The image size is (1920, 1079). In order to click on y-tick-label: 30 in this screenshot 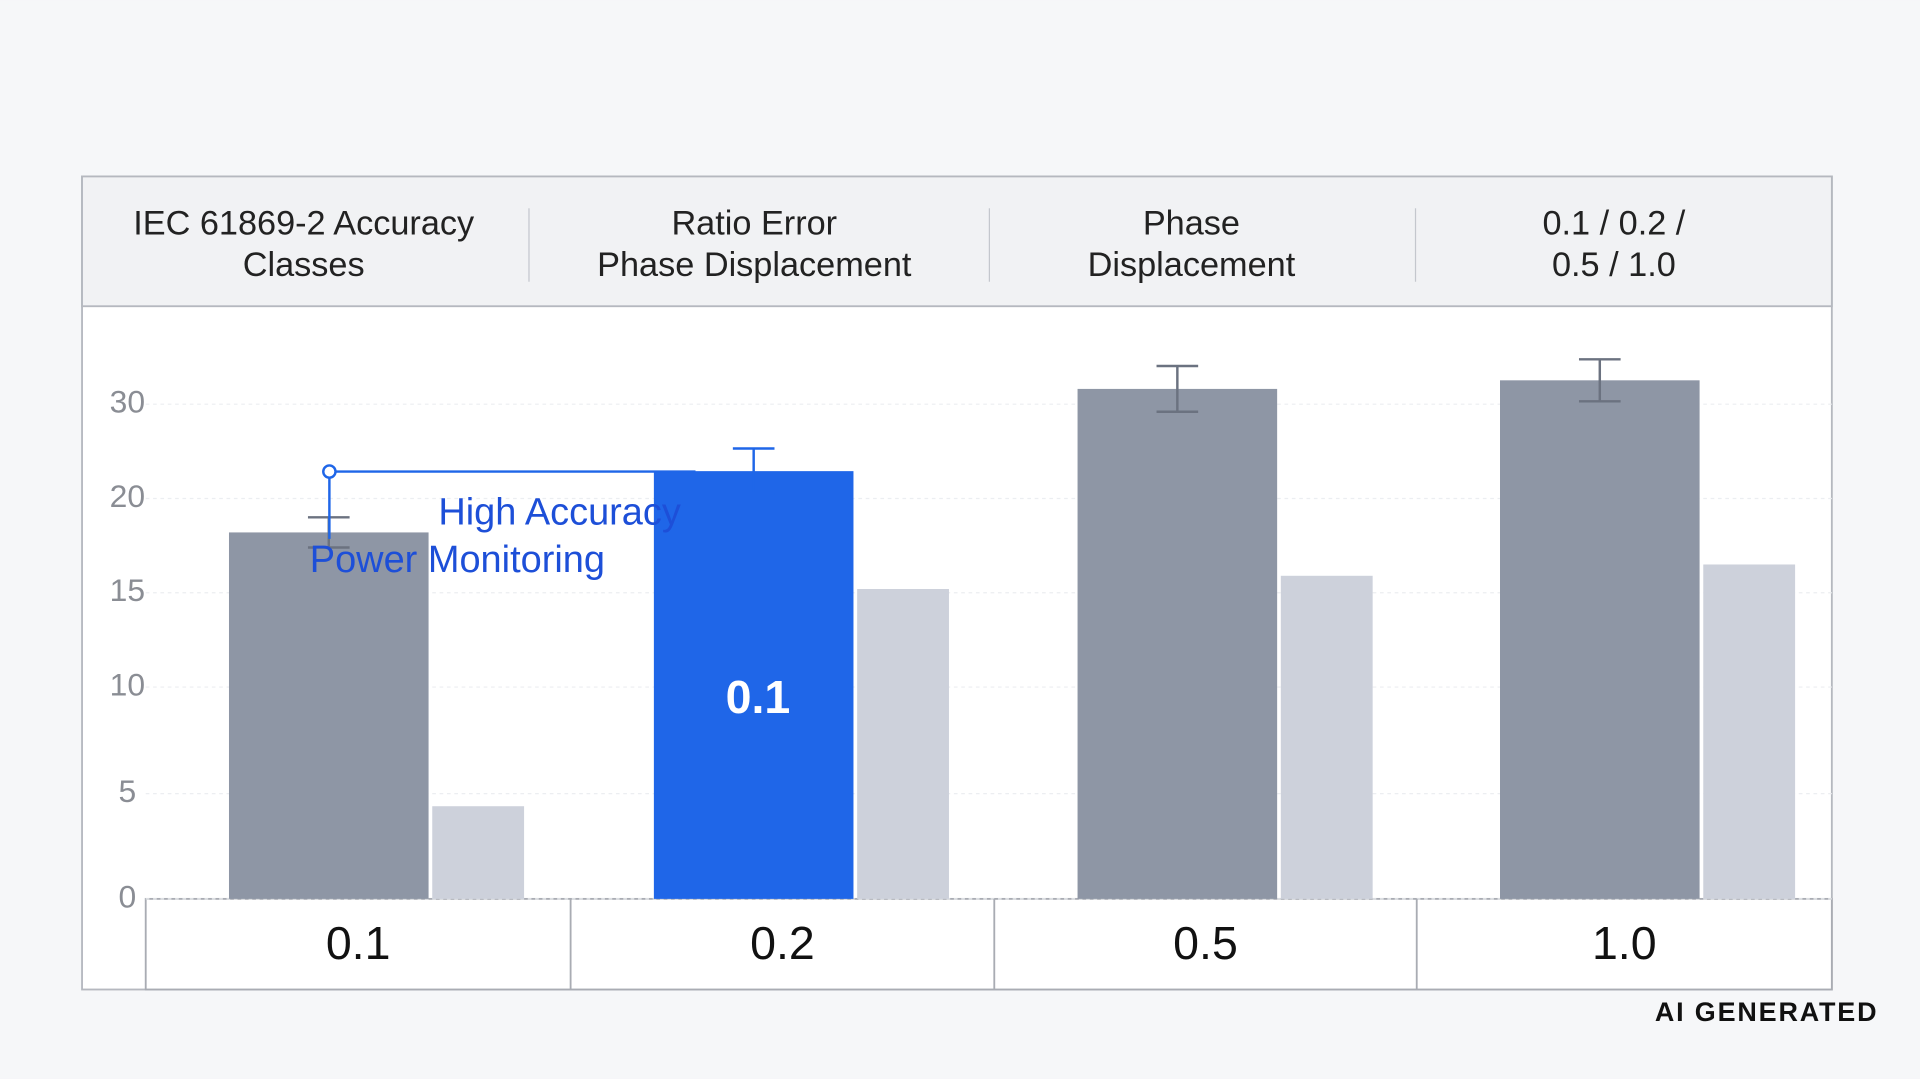, I will do `click(127, 402)`.